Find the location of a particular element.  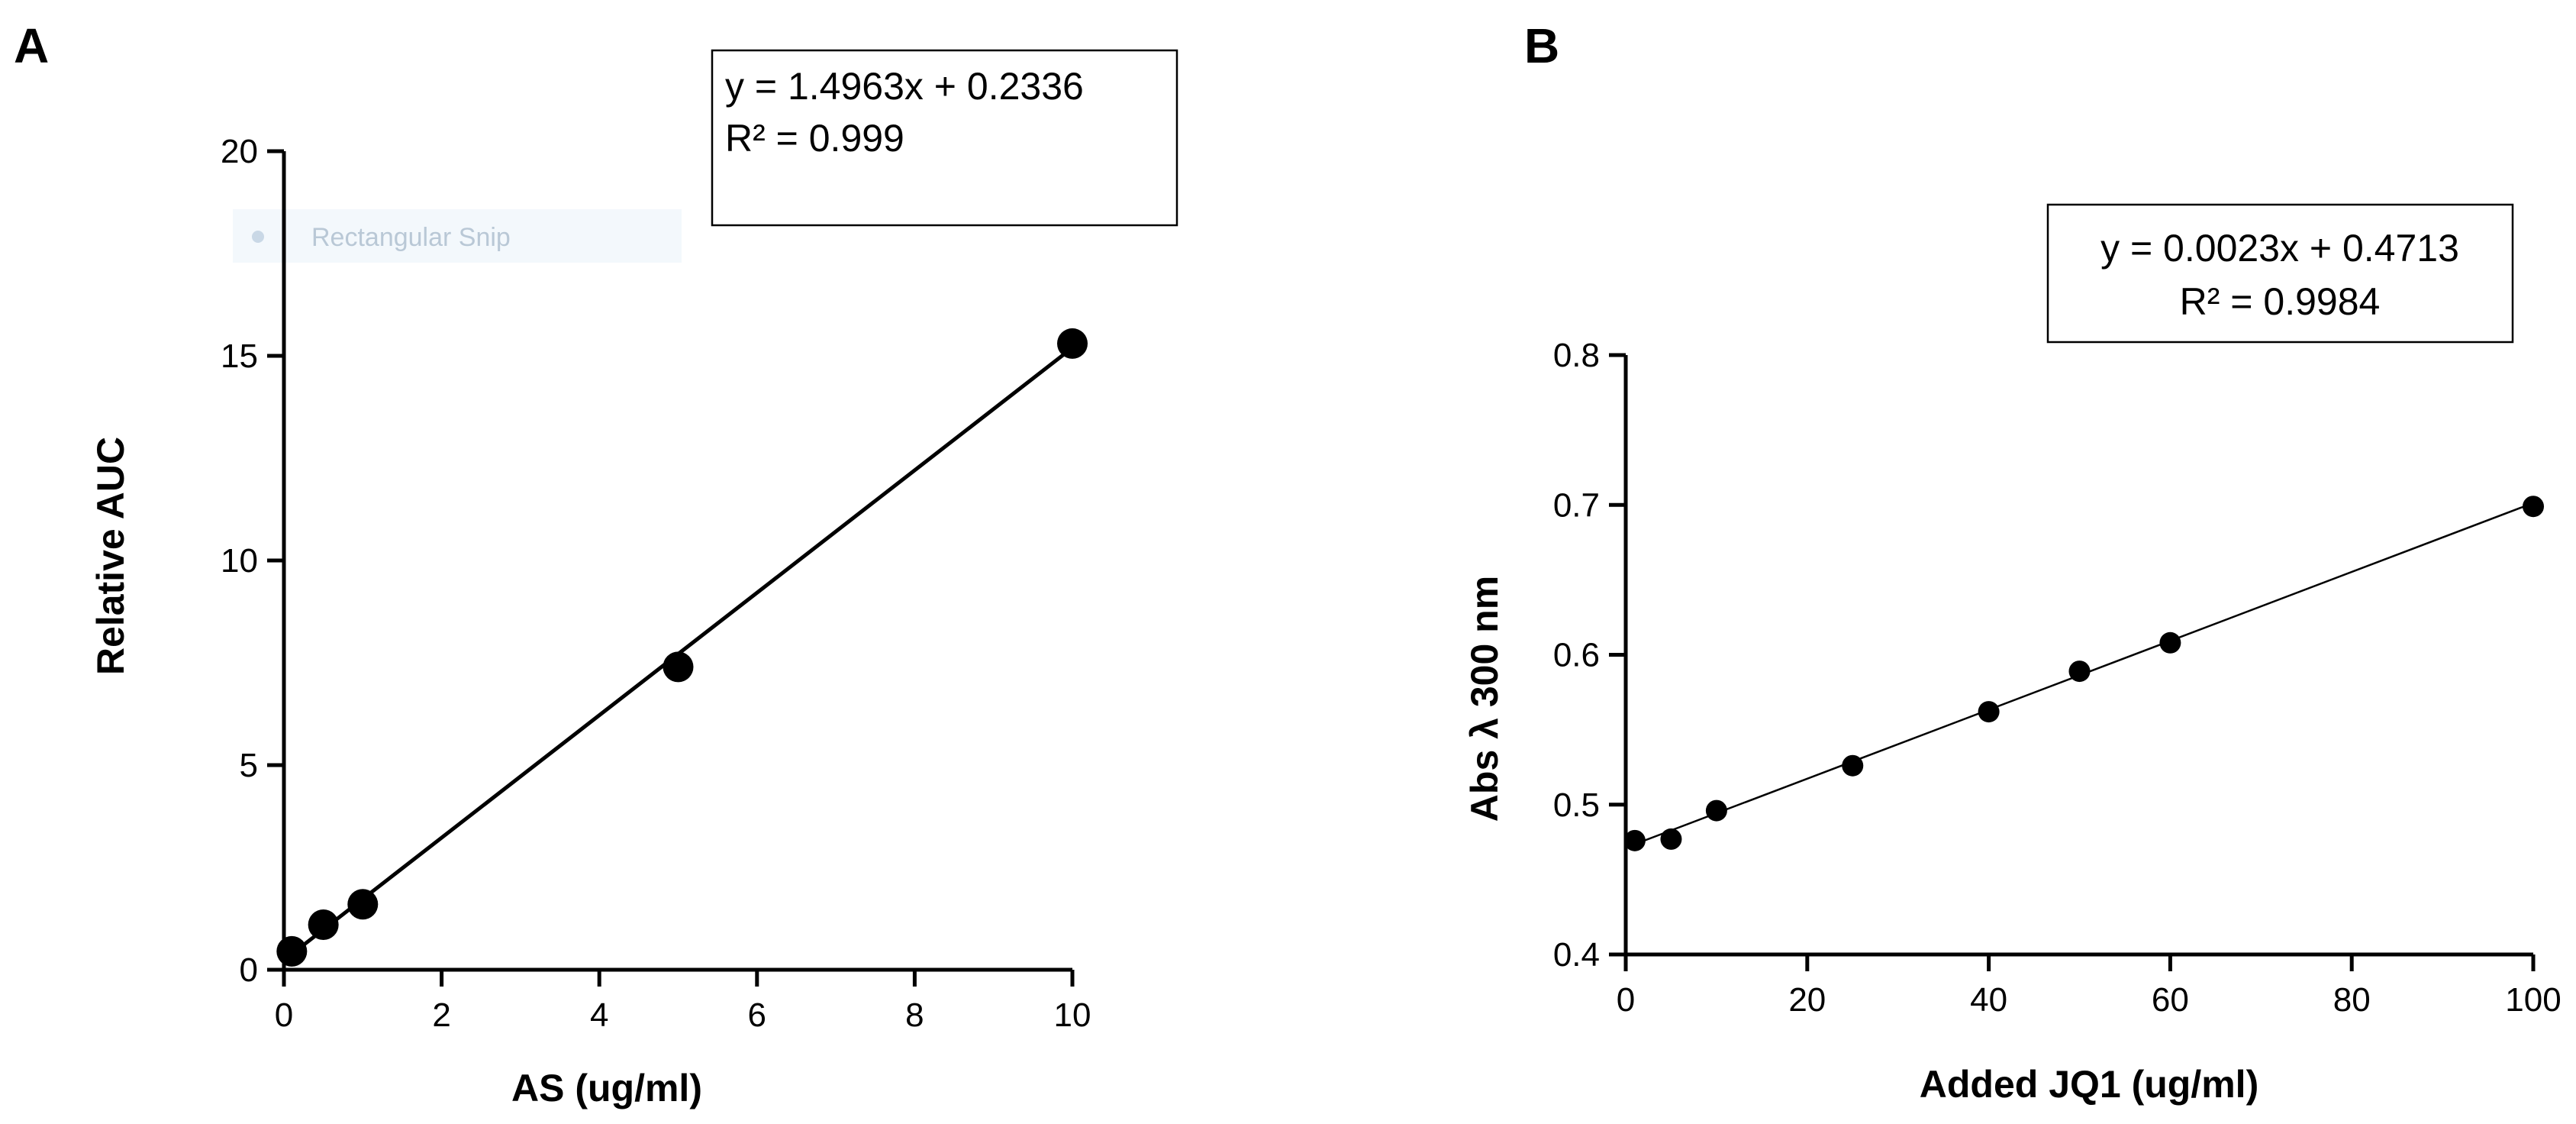

chart-b-xtick-label: 80 is located at coordinates (2352, 1000).